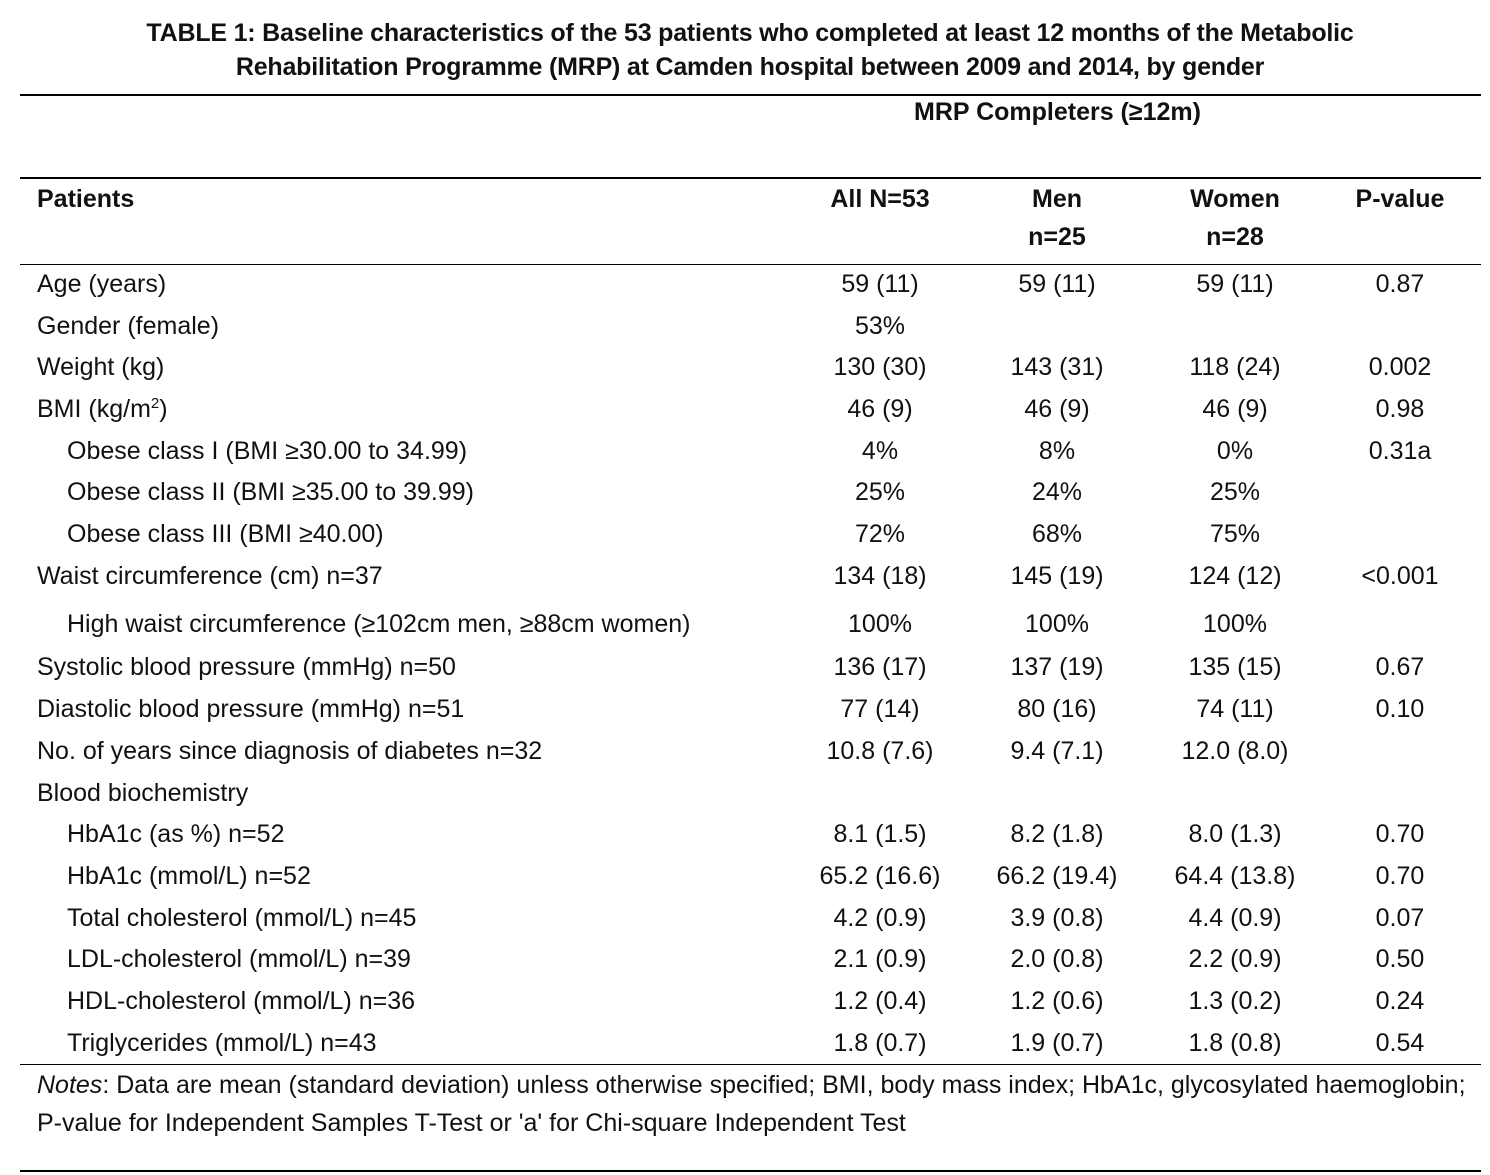 This screenshot has height=1175, width=1490. What do you see at coordinates (155, 403) in the screenshot?
I see `row-label-superscript: 2` at bounding box center [155, 403].